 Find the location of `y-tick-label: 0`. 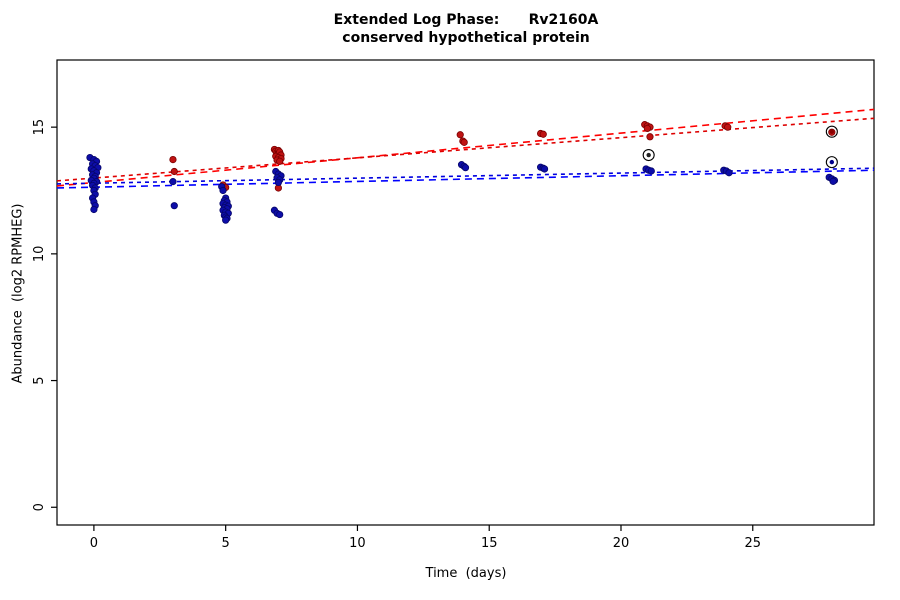

y-tick-label: 0 is located at coordinates (39, 507).